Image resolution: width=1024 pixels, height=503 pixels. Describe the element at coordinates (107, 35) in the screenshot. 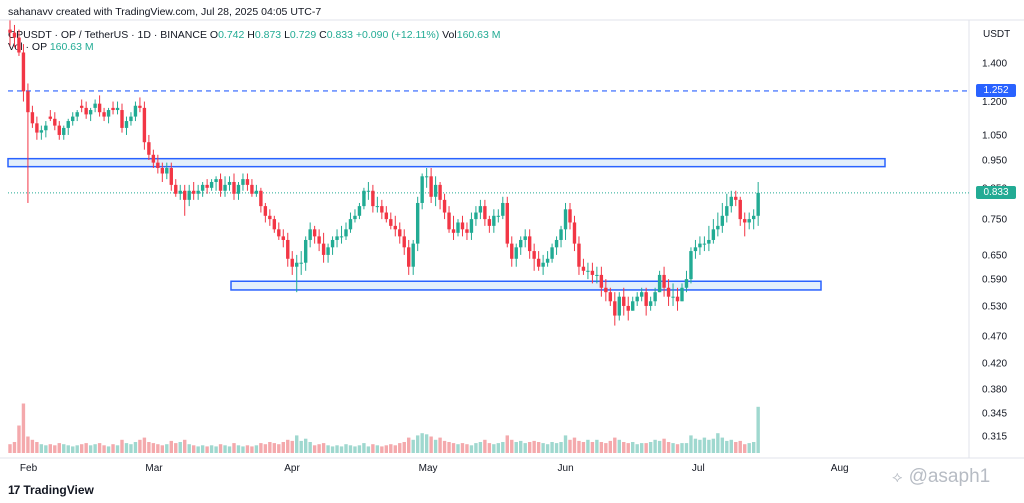

I see `symbol-label: OPUSDT · OP / TetherUS · 1D · BINANCE` at that location.